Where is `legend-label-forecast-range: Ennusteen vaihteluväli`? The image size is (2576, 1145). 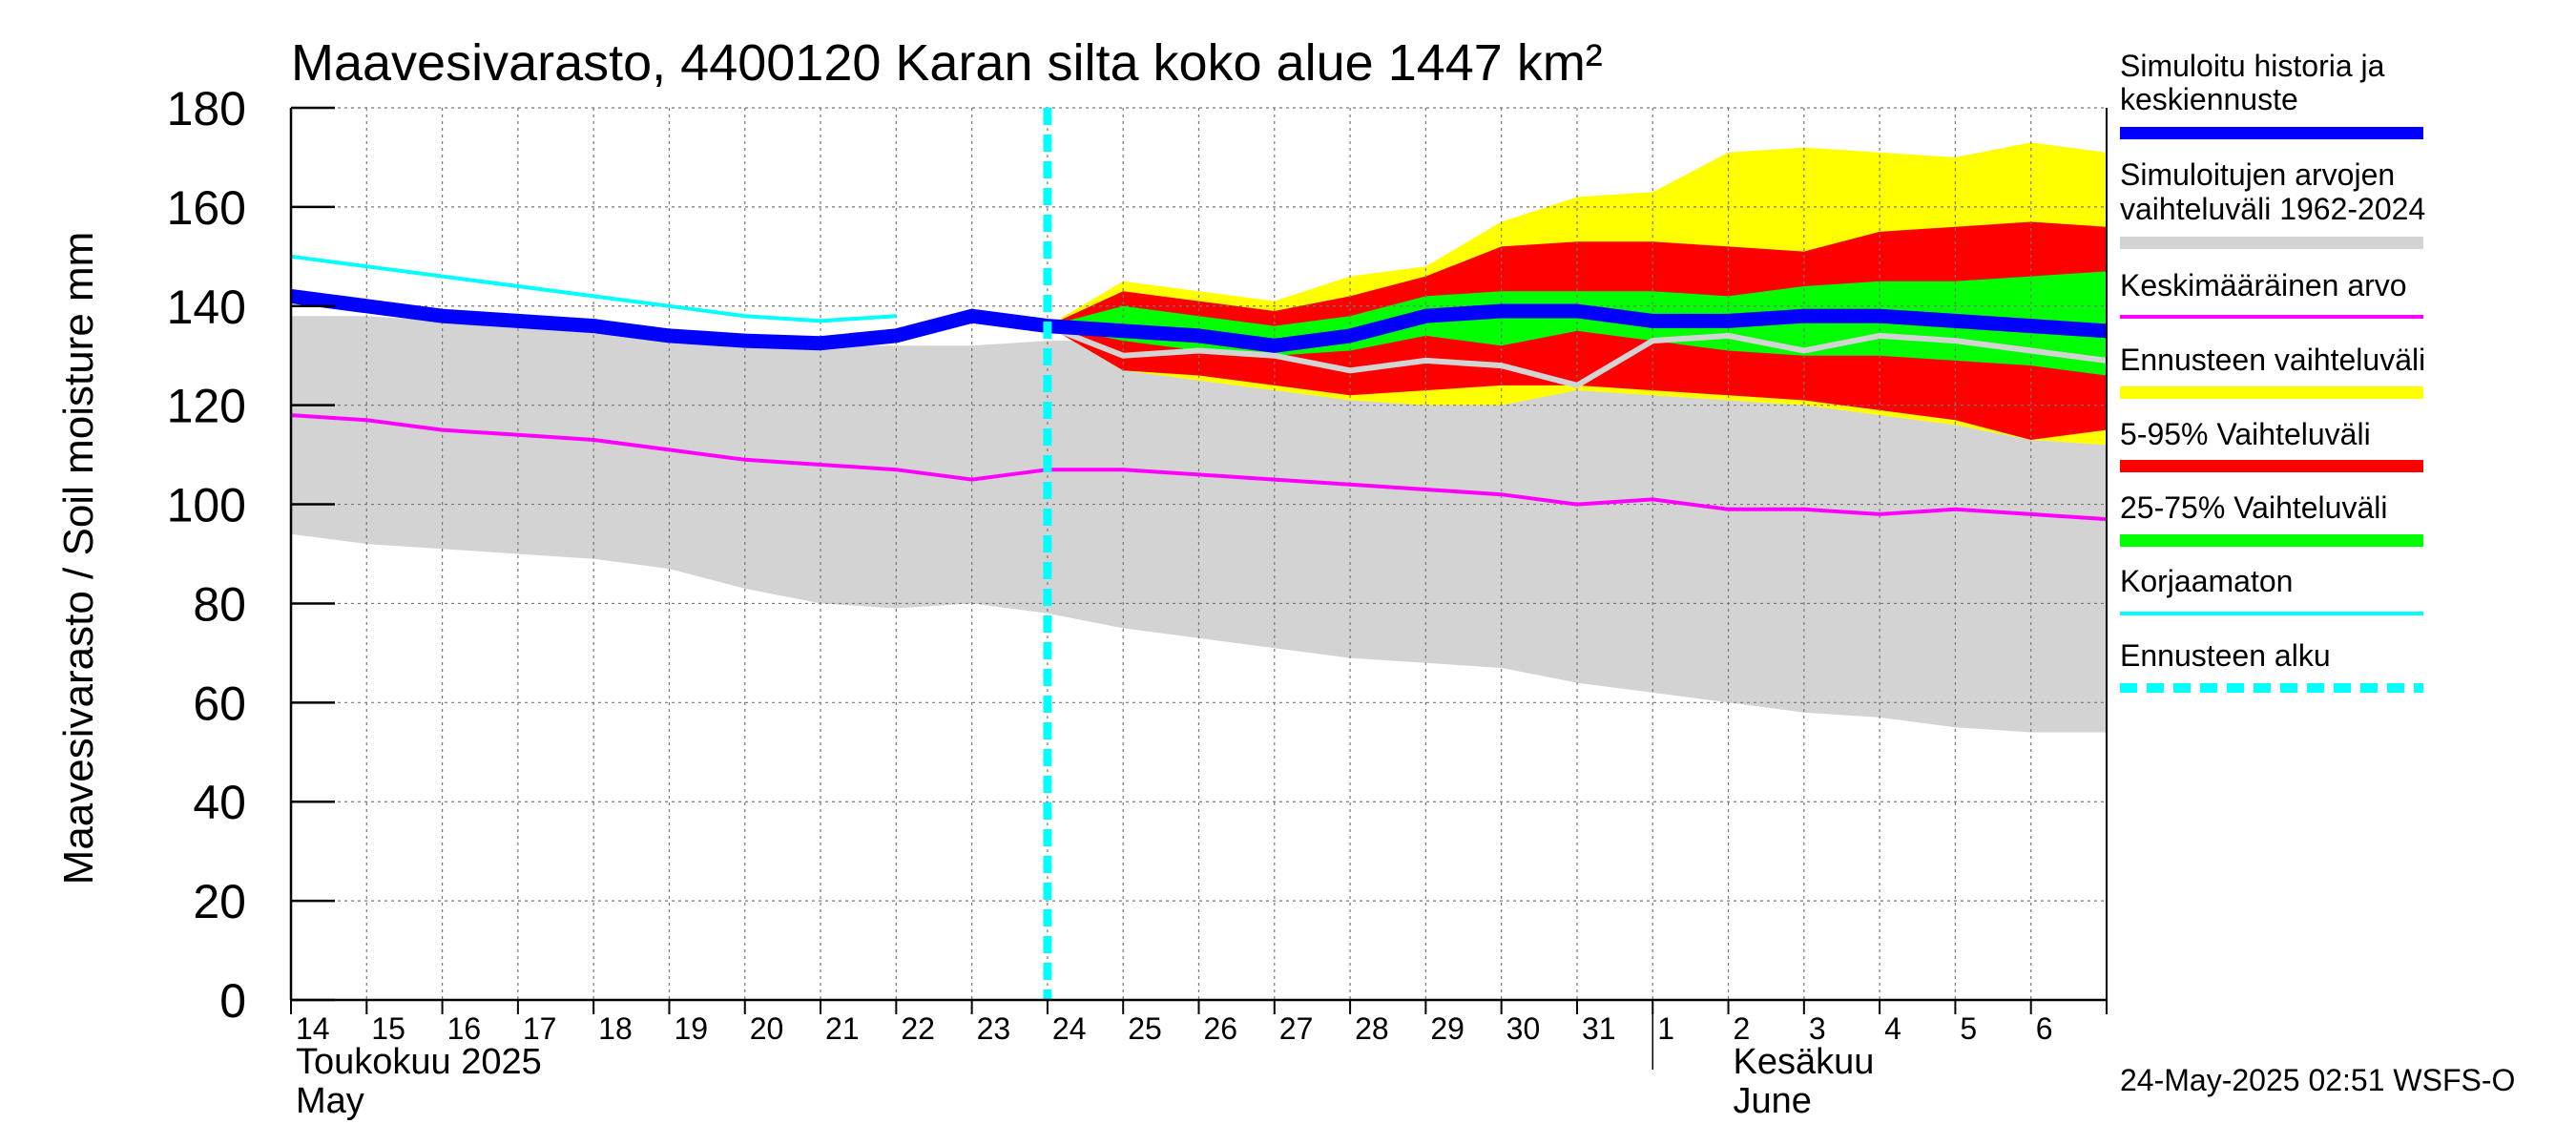 legend-label-forecast-range: Ennusteen vaihteluväli is located at coordinates (2272, 360).